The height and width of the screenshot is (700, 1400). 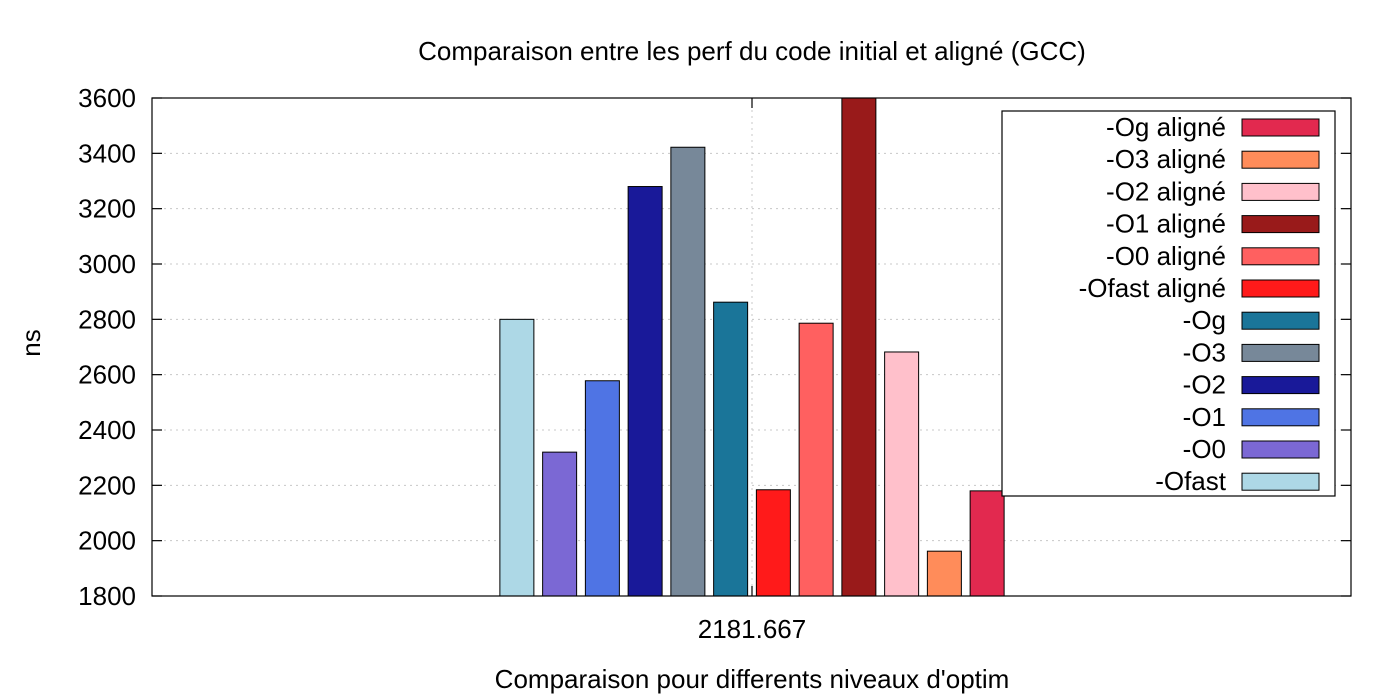 What do you see at coordinates (107, 375) in the screenshot?
I see `y-tick-label: 2600` at bounding box center [107, 375].